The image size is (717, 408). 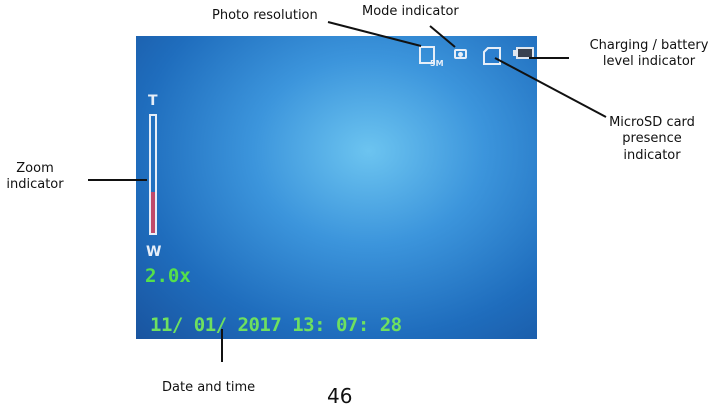 What do you see at coordinates (153, 101) in the screenshot?
I see `zoom-tele-label: T` at bounding box center [153, 101].